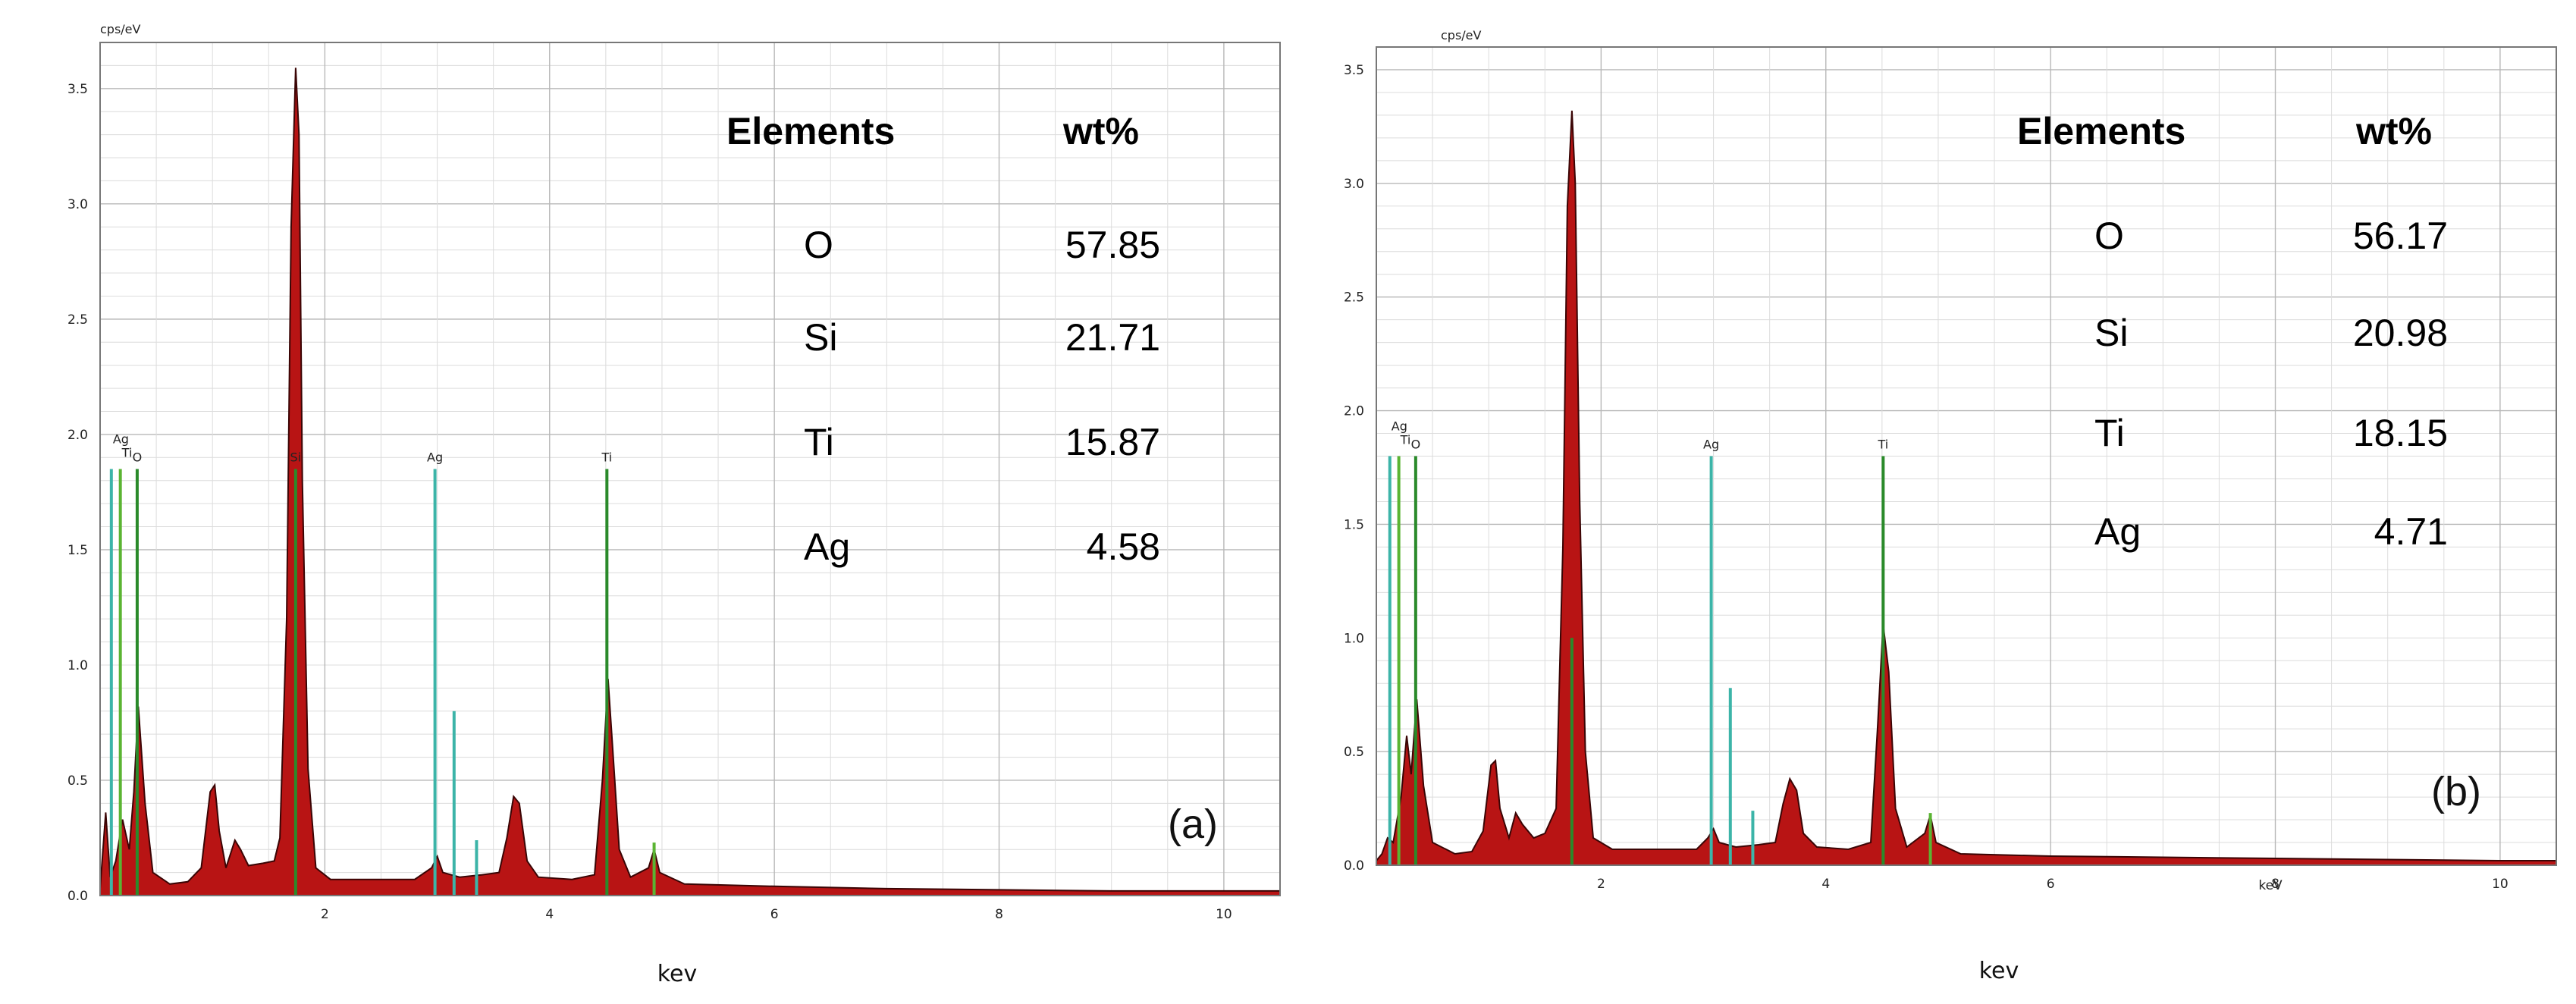 The height and width of the screenshot is (1004, 2576). Describe the element at coordinates (2400, 433) in the screenshot. I see `table-value-ti: 18.15` at that location.